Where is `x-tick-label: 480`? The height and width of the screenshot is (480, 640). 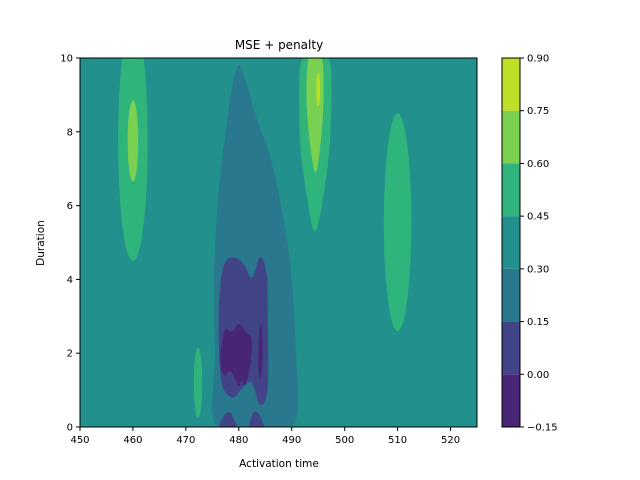 x-tick-label: 480 is located at coordinates (238, 440).